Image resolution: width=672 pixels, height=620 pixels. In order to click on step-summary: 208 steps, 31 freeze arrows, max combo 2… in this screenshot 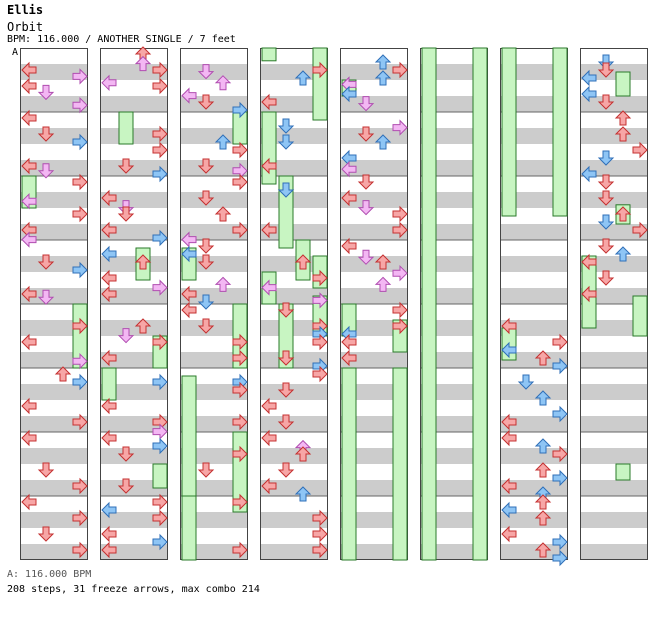, I will do `click(133, 589)`.